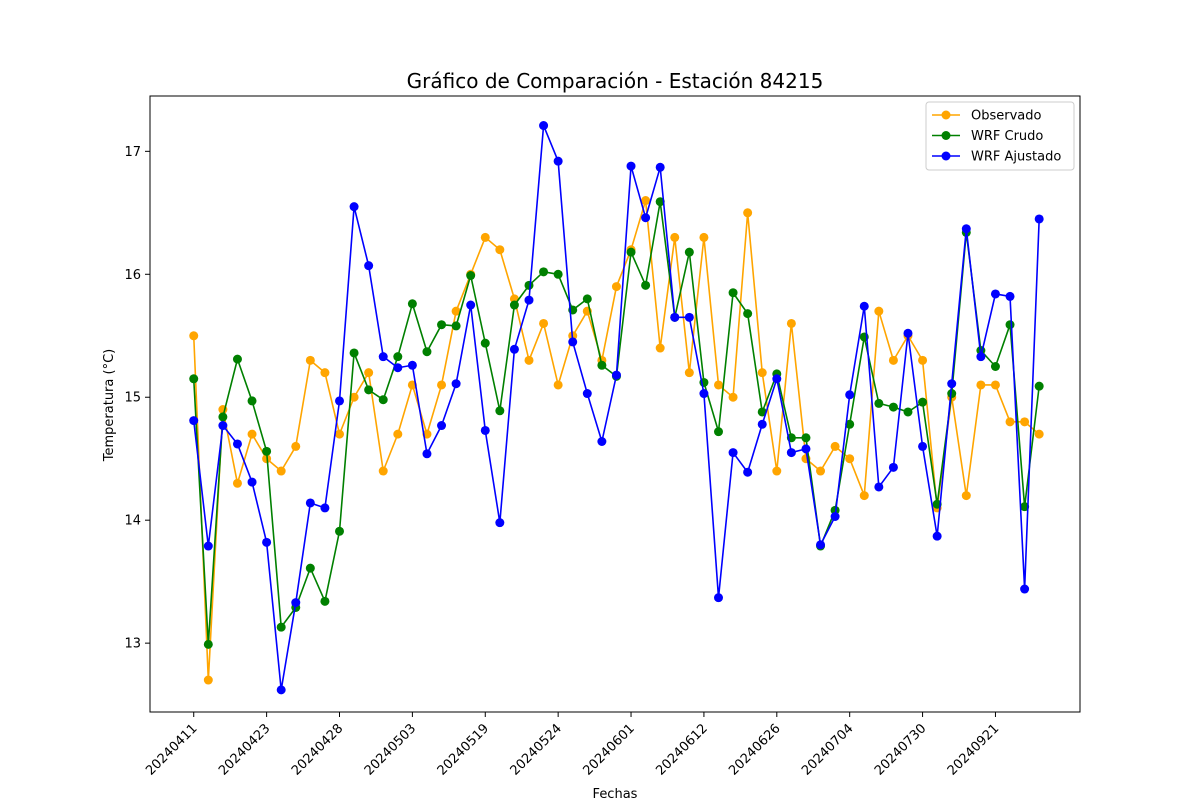  What do you see at coordinates (132, 398) in the screenshot?
I see `y-tick-label: 15` at bounding box center [132, 398].